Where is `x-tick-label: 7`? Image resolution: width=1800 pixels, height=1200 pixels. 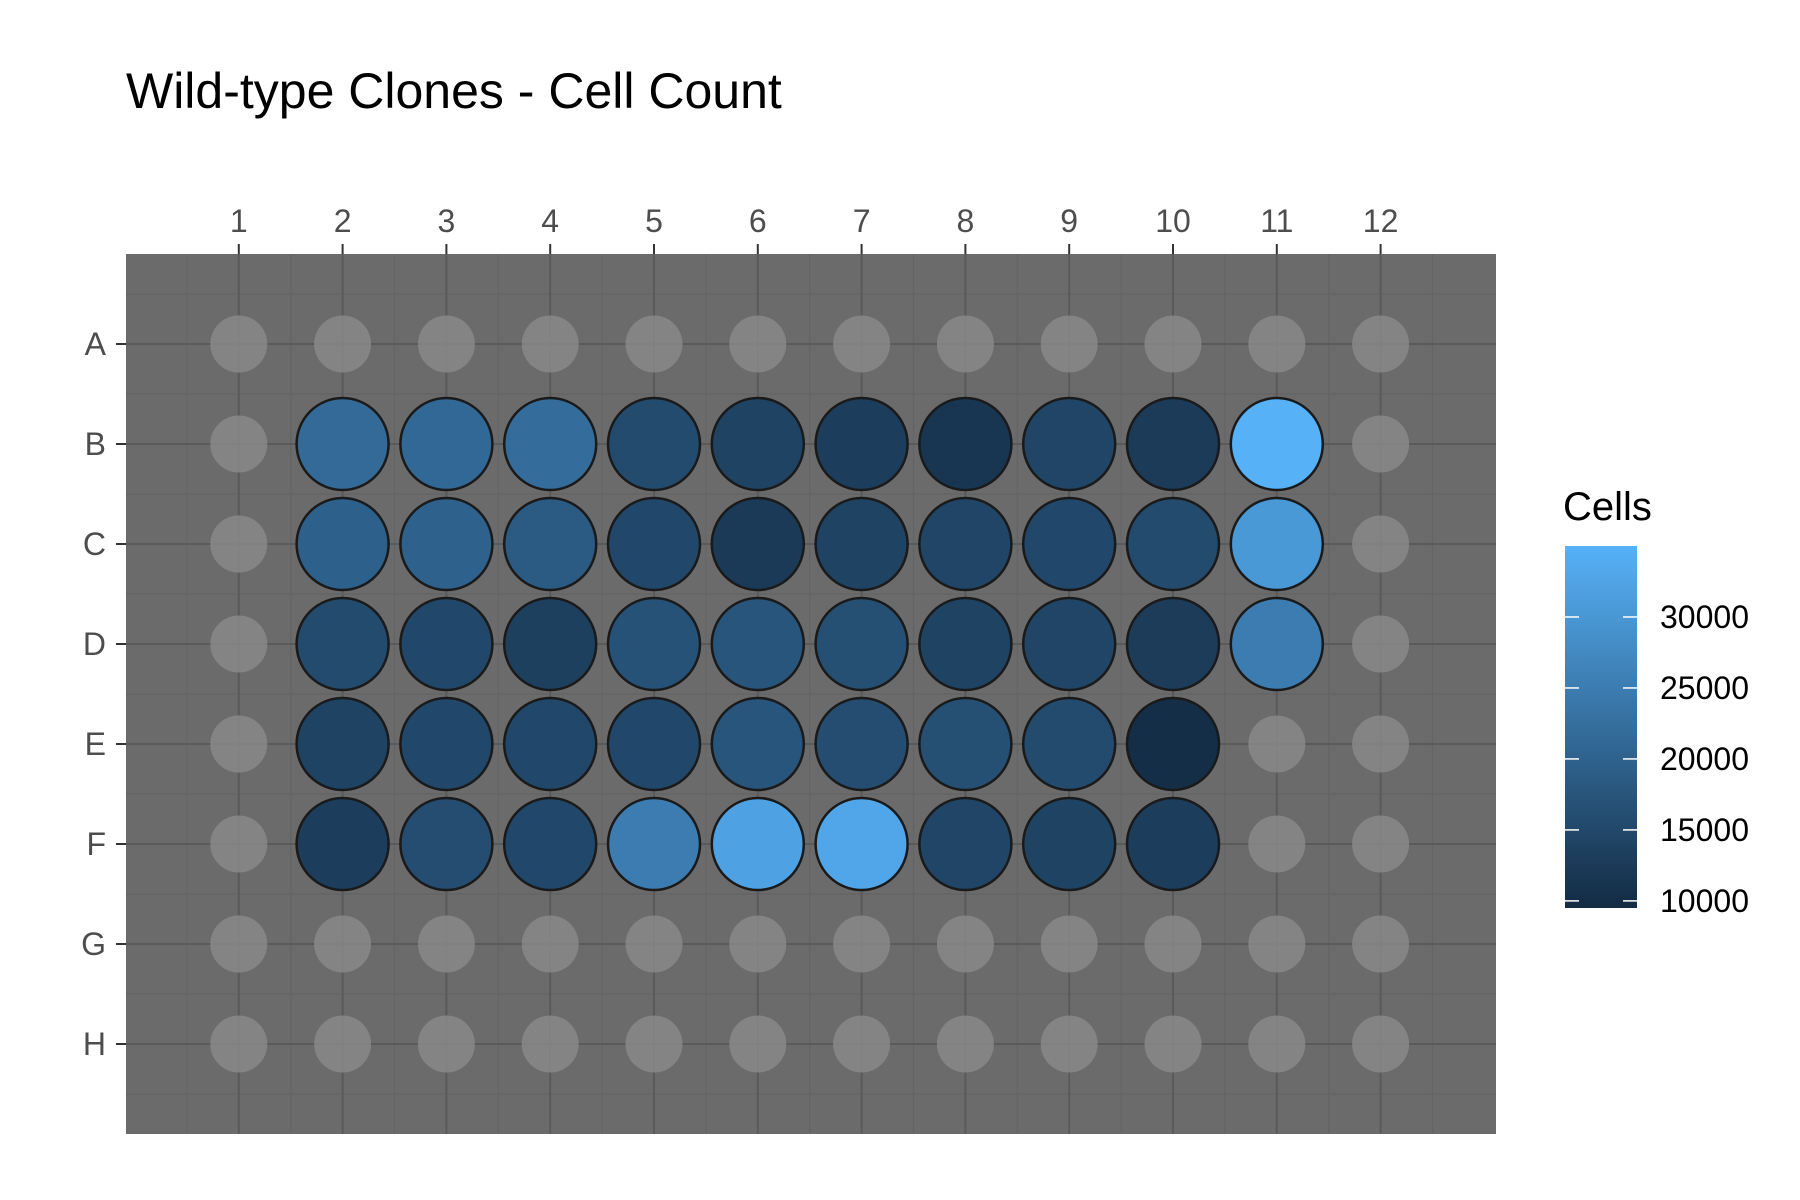 x-tick-label: 7 is located at coordinates (862, 221).